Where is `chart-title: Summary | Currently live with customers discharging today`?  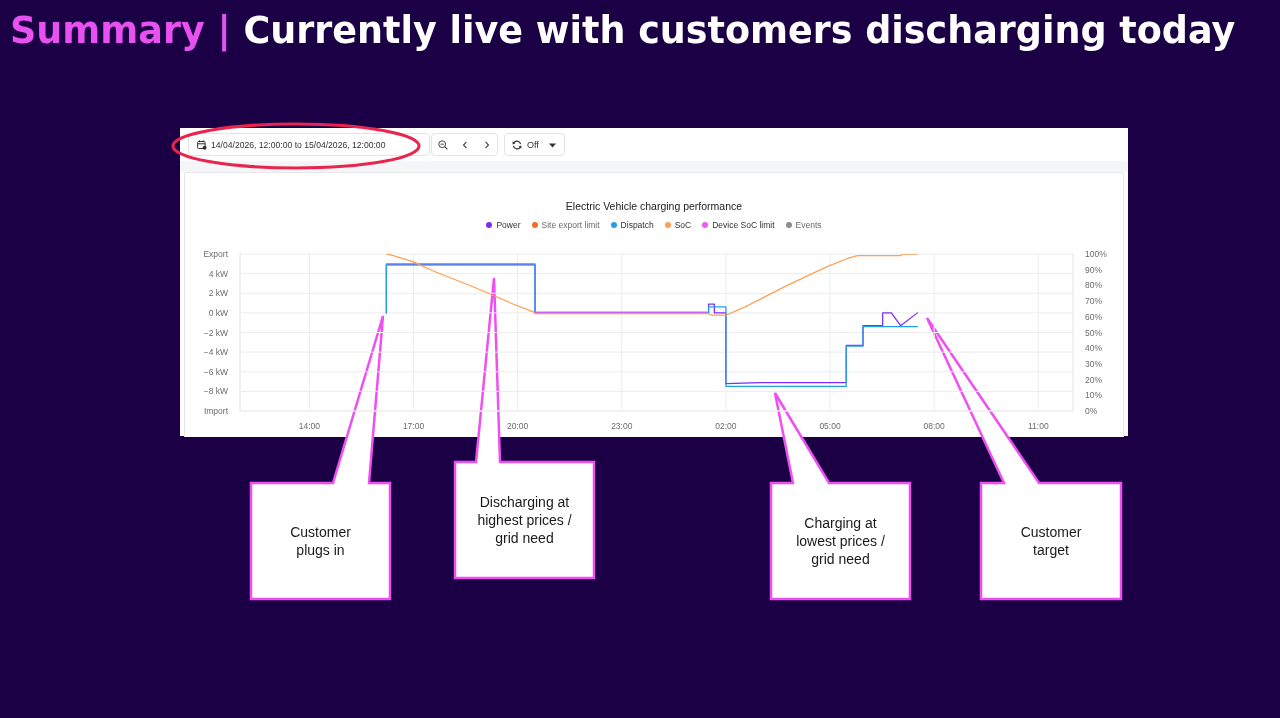 chart-title: Summary | Currently live with customers discharging today is located at coordinates (623, 30).